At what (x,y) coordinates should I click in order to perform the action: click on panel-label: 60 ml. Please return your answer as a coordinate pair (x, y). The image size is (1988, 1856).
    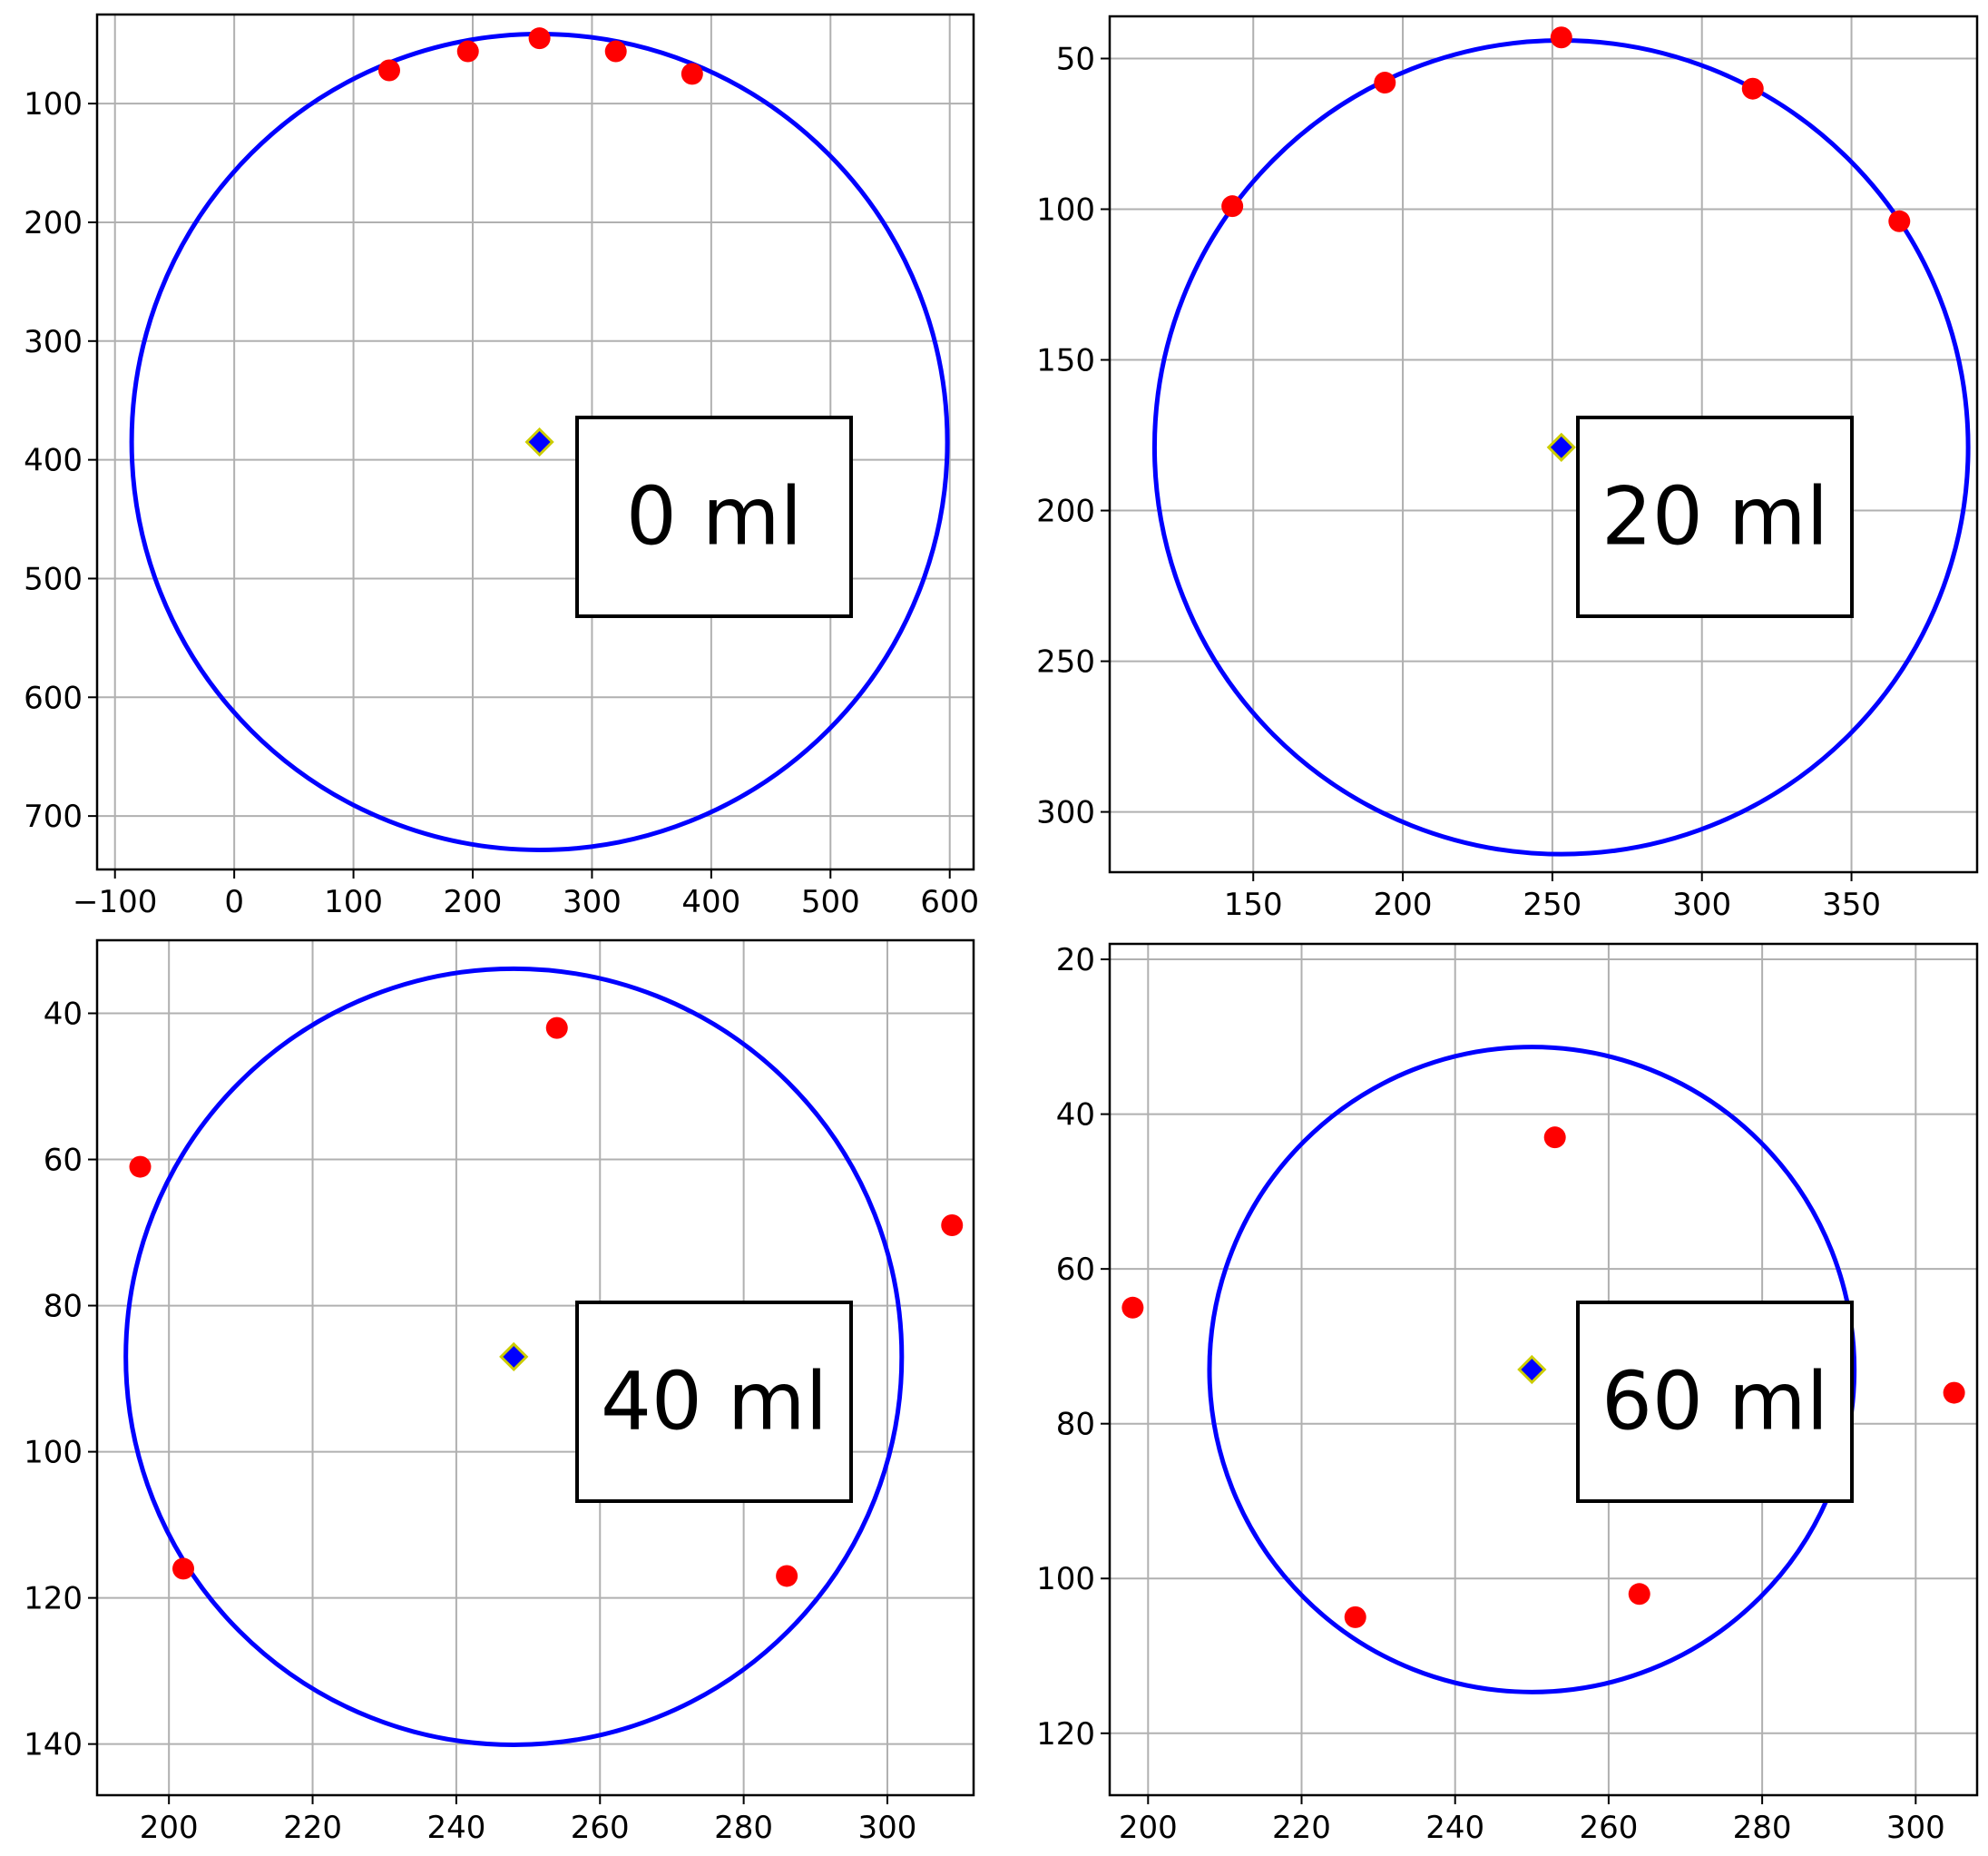
    Looking at the image, I should click on (1714, 1401).